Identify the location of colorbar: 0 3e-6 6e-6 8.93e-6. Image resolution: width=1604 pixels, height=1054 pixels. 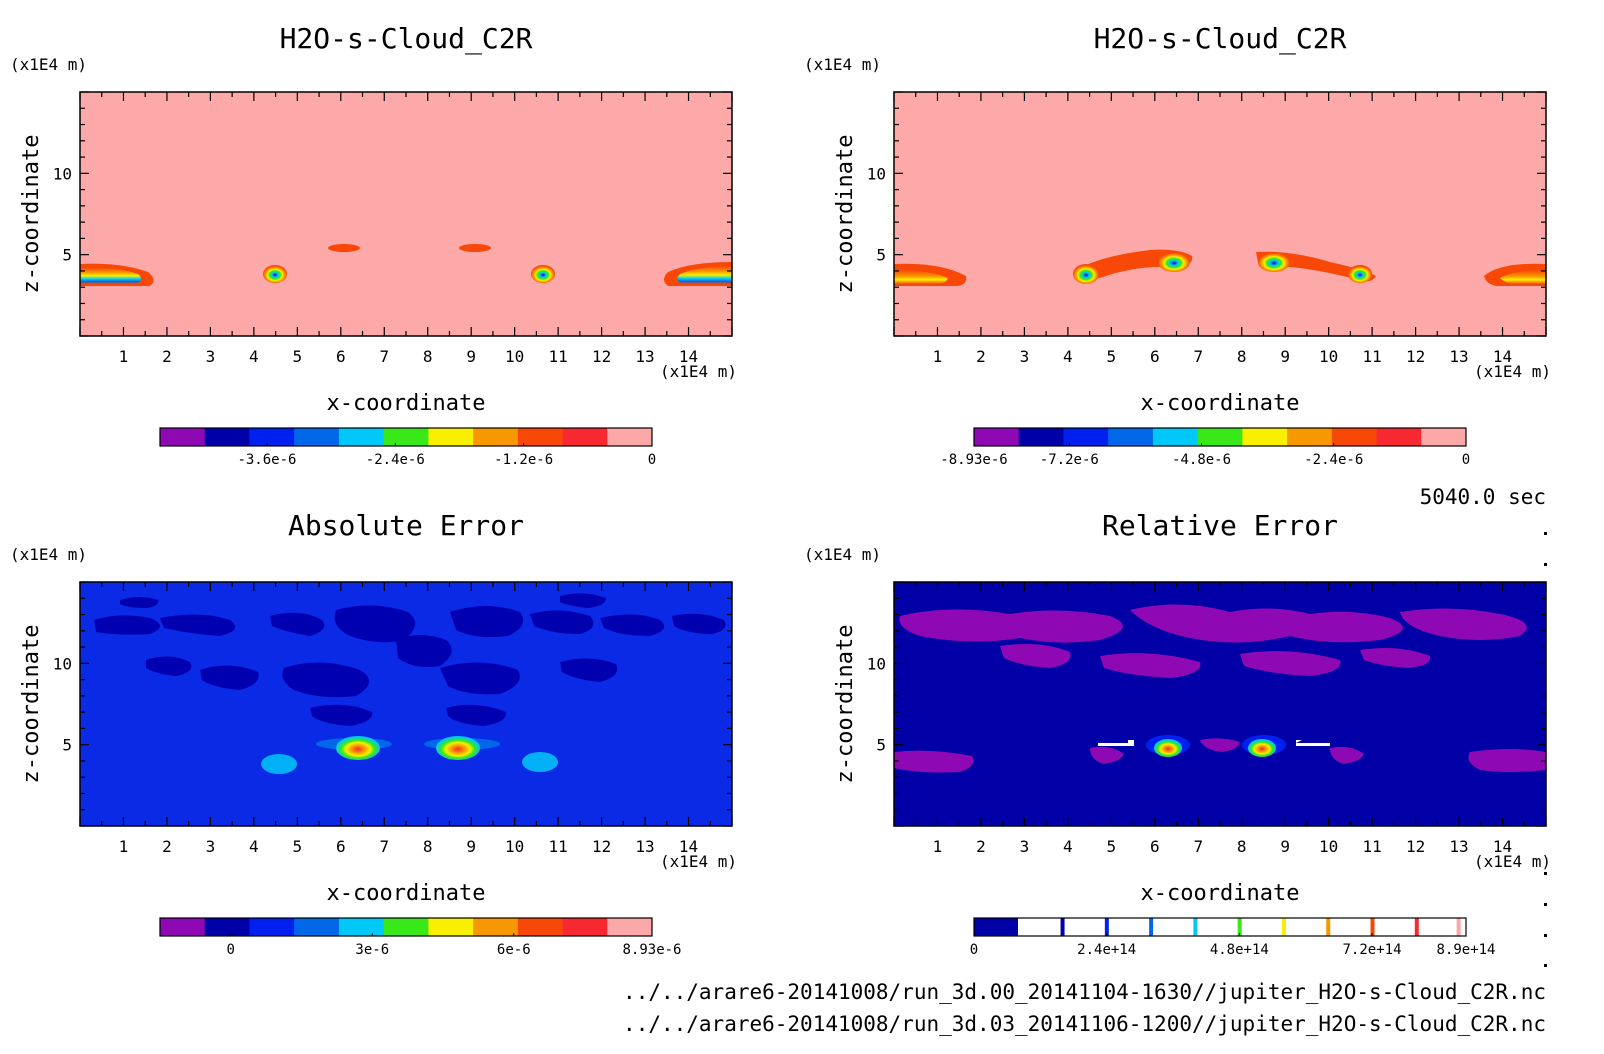
(420, 937).